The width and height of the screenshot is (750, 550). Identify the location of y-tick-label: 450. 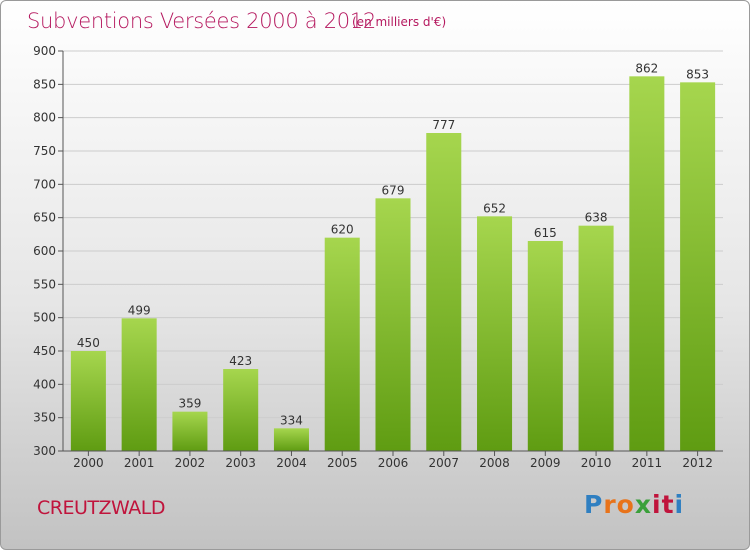
(44, 351).